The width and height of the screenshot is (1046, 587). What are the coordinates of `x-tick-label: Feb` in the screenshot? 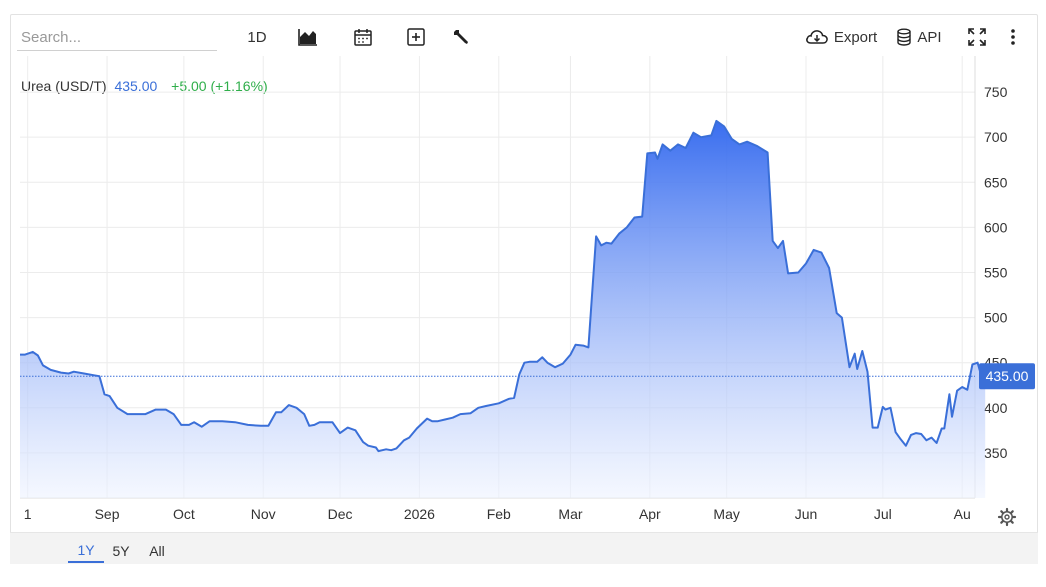 It's located at (499, 514).